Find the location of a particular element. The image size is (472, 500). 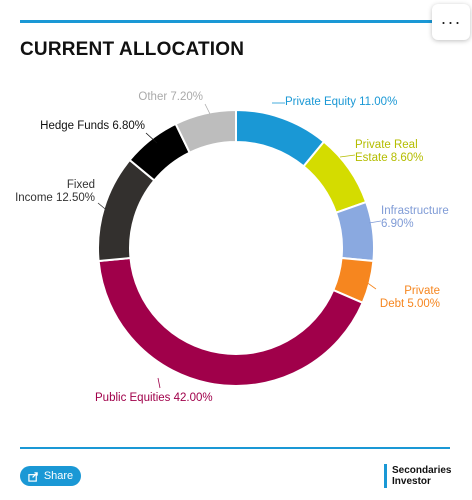

slice-public-equities is located at coordinates (230, 321).